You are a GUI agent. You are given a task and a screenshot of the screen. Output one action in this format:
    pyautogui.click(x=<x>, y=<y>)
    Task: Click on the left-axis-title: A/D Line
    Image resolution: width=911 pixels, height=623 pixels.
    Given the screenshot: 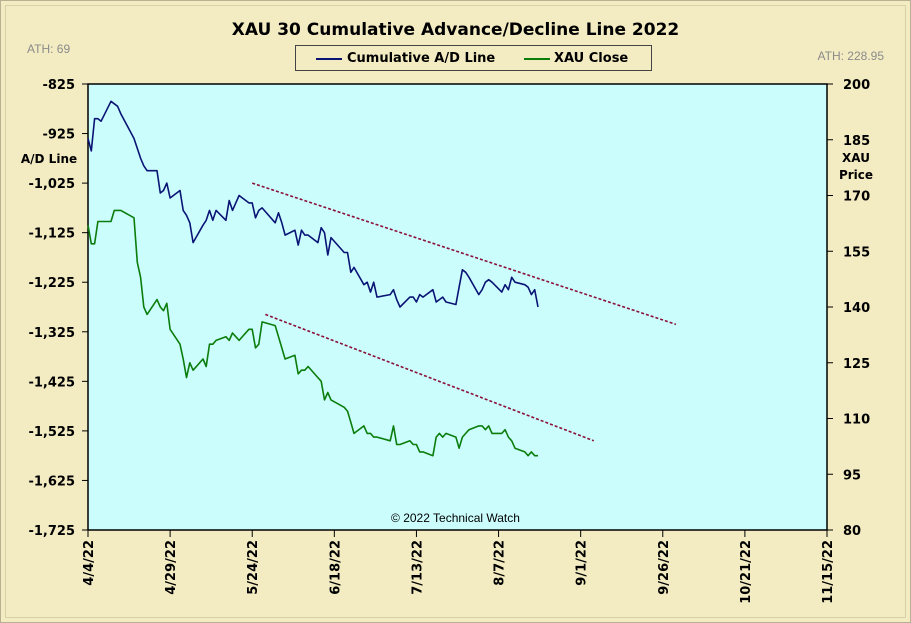 What is the action you would take?
    pyautogui.click(x=49, y=159)
    